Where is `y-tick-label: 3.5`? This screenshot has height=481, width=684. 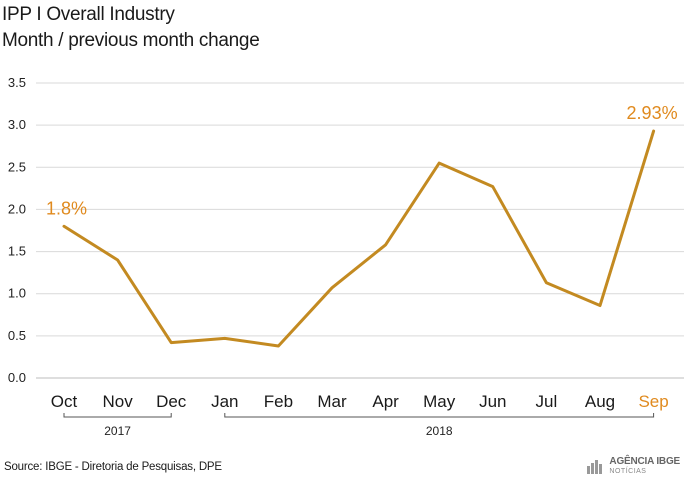
y-tick-label: 3.5 is located at coordinates (17, 82).